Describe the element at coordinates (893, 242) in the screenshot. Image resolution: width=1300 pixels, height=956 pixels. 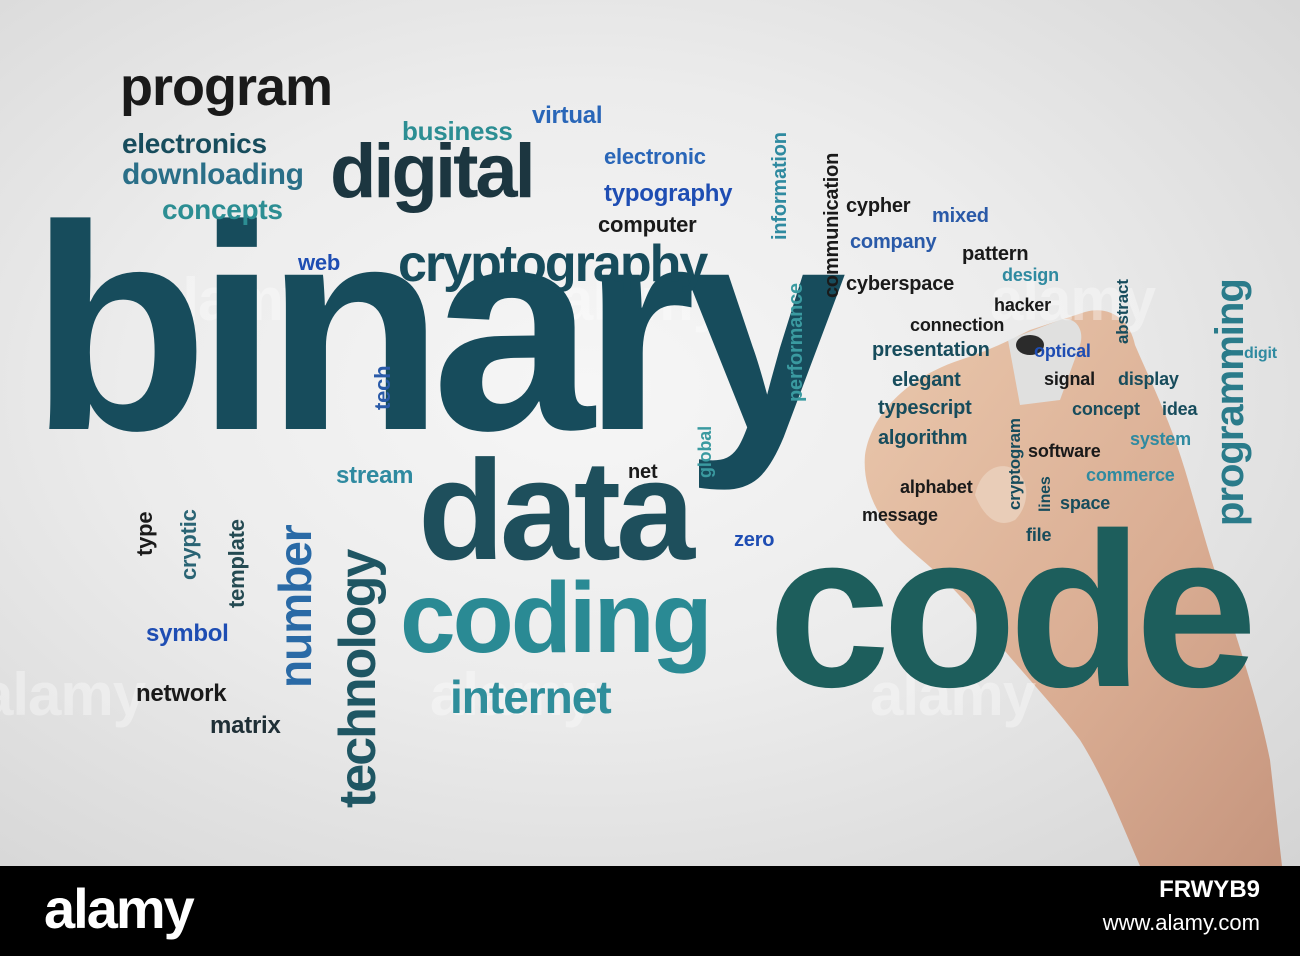
I see `word-company: company` at that location.